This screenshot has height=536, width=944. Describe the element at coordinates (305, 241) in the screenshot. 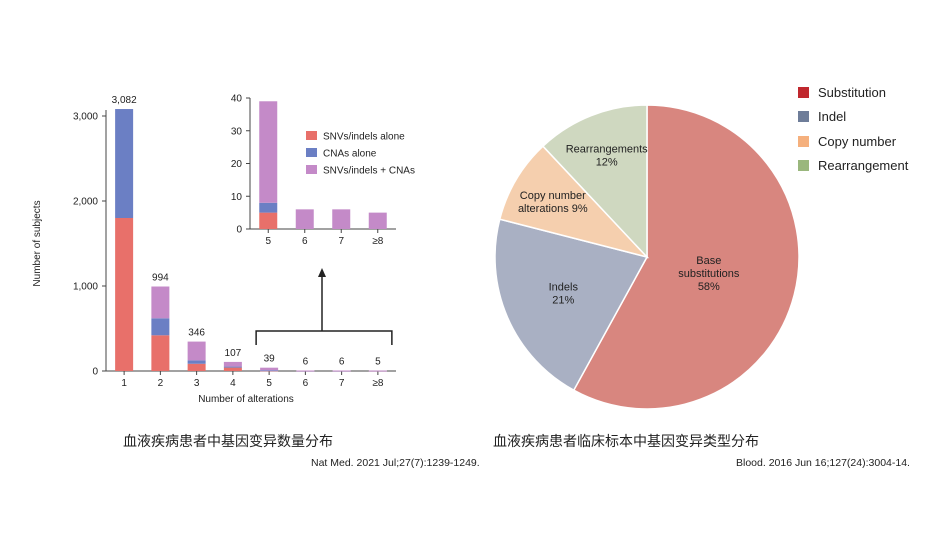

I see `inset-x-tick-label: 6` at that location.